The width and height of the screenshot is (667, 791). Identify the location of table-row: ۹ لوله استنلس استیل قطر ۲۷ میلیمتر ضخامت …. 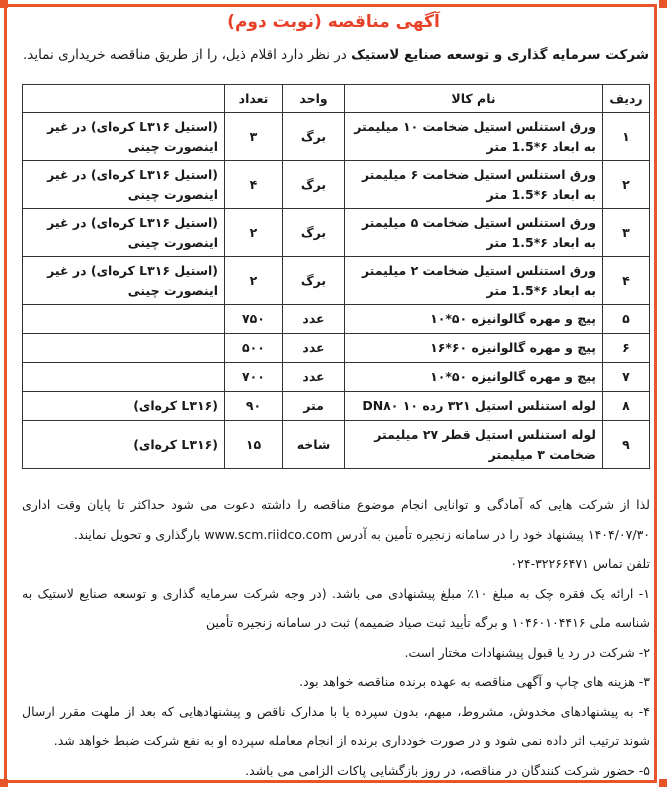
(336, 444).